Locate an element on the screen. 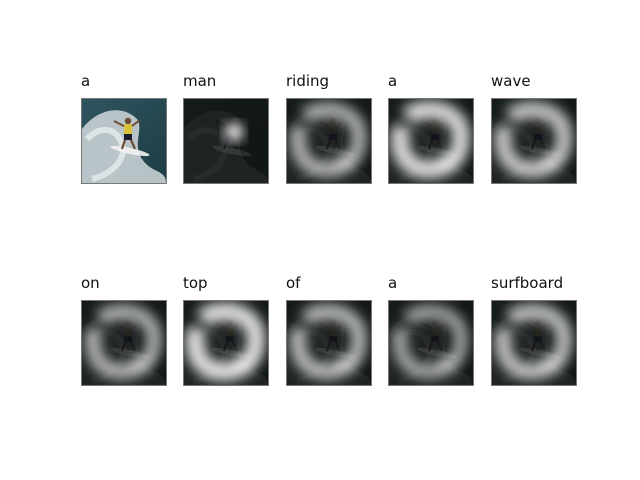 The width and height of the screenshot is (640, 480). caption-word: surfboard is located at coordinates (527, 283).